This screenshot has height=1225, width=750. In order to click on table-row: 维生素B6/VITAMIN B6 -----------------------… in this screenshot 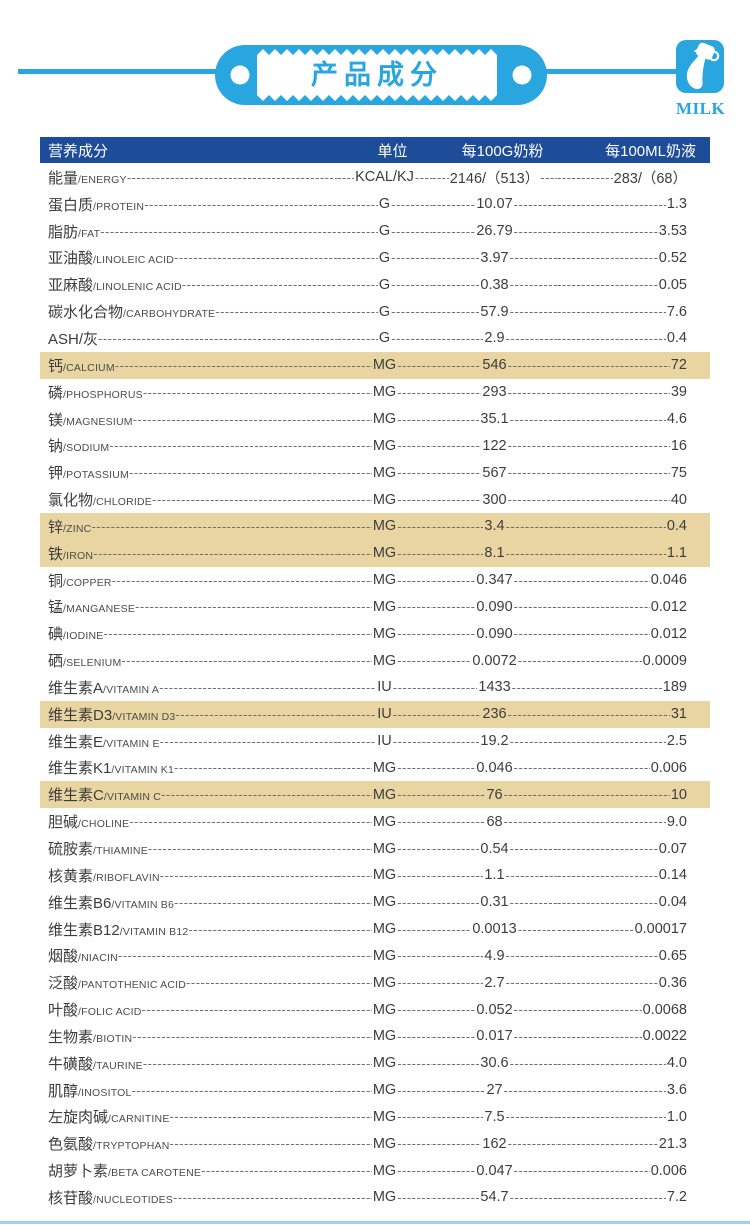, I will do `click(375, 902)`.